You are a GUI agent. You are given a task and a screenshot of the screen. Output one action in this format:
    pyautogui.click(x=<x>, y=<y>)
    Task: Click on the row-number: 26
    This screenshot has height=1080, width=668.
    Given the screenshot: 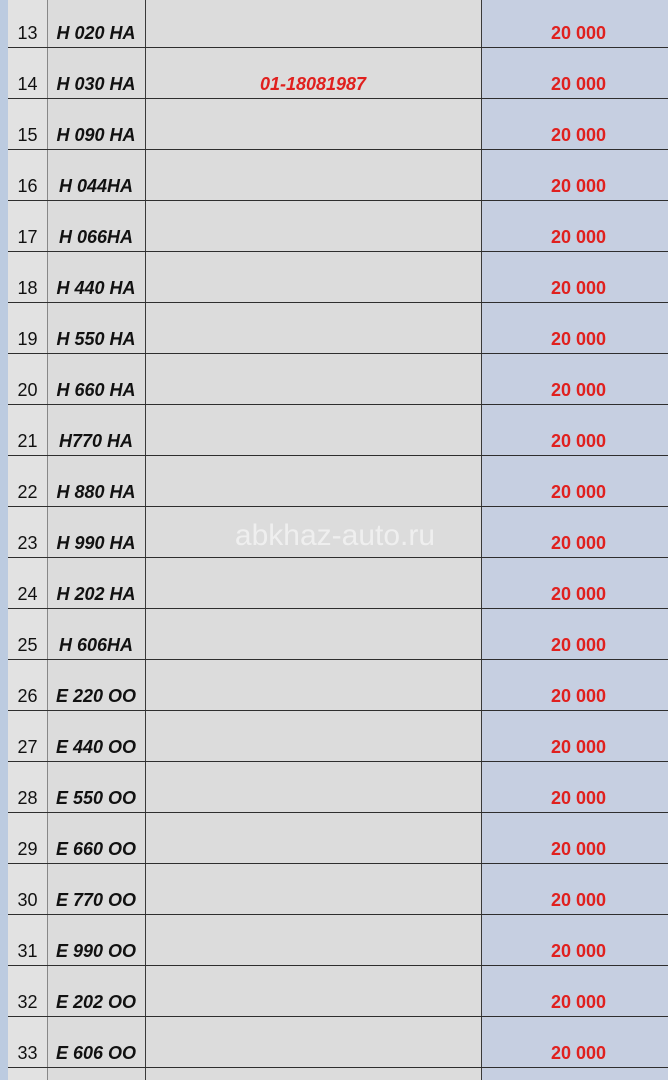 What is the action you would take?
    pyautogui.click(x=27, y=696)
    